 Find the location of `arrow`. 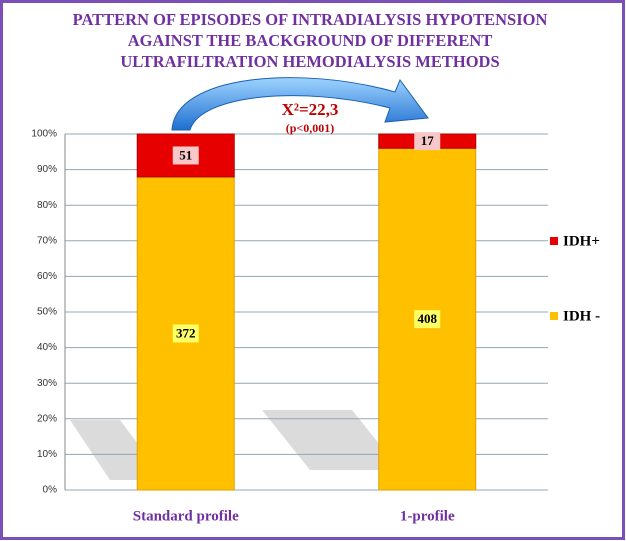

arrow is located at coordinates (300, 104).